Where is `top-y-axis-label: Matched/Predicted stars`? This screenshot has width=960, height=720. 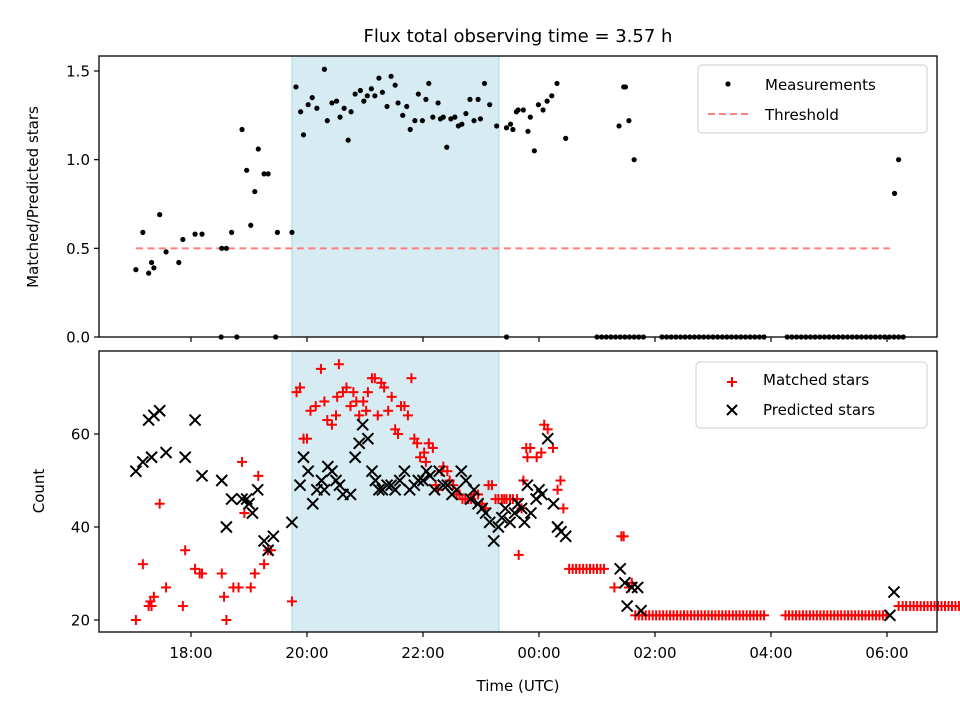 top-y-axis-label: Matched/Predicted stars is located at coordinates (33, 197).